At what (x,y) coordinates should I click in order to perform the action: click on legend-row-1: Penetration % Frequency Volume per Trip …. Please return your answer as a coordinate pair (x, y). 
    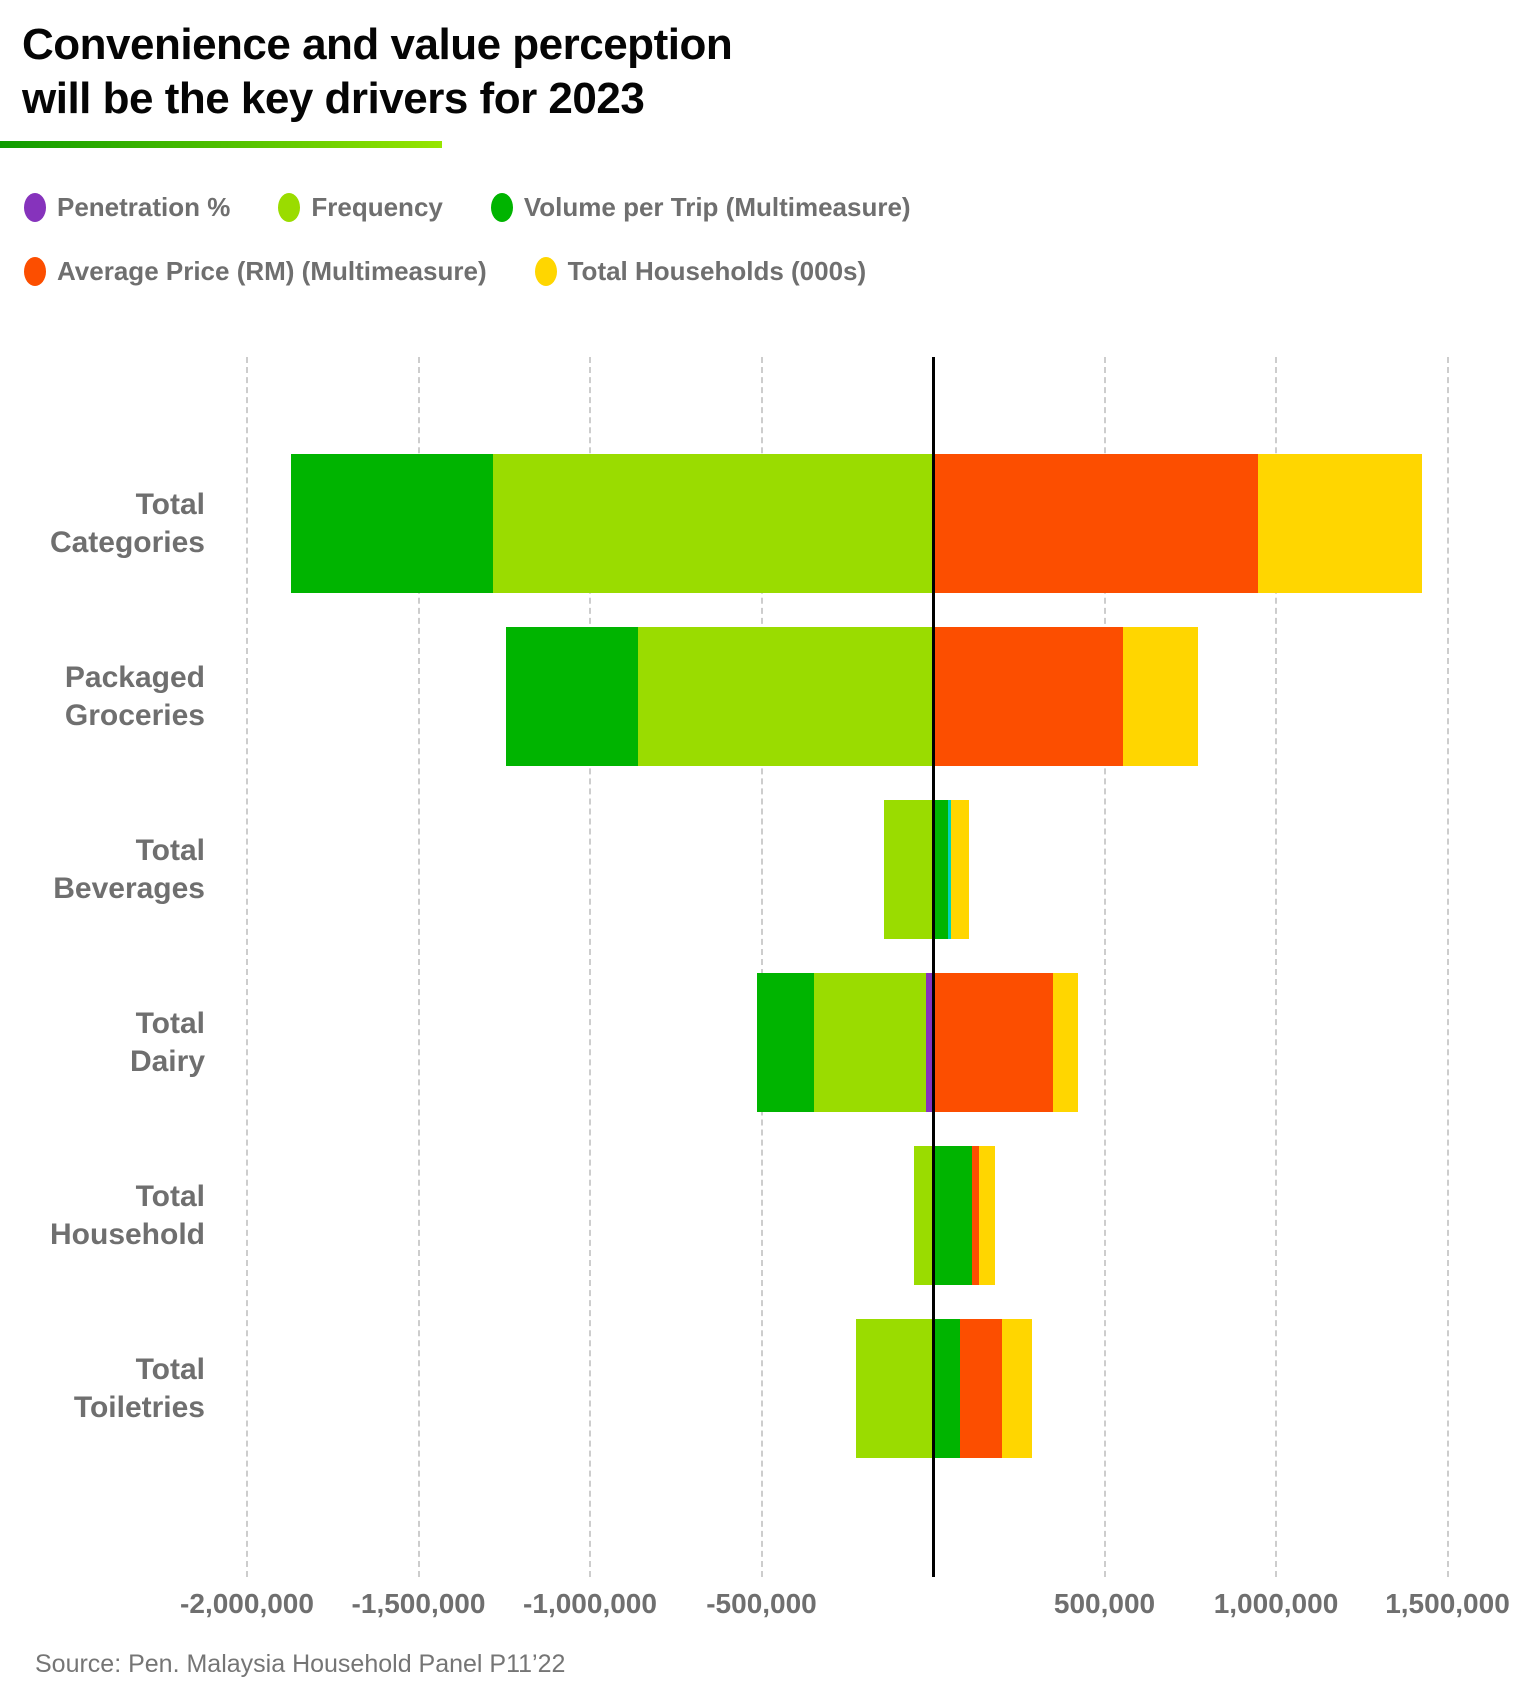
    Looking at the image, I should click on (774, 207).